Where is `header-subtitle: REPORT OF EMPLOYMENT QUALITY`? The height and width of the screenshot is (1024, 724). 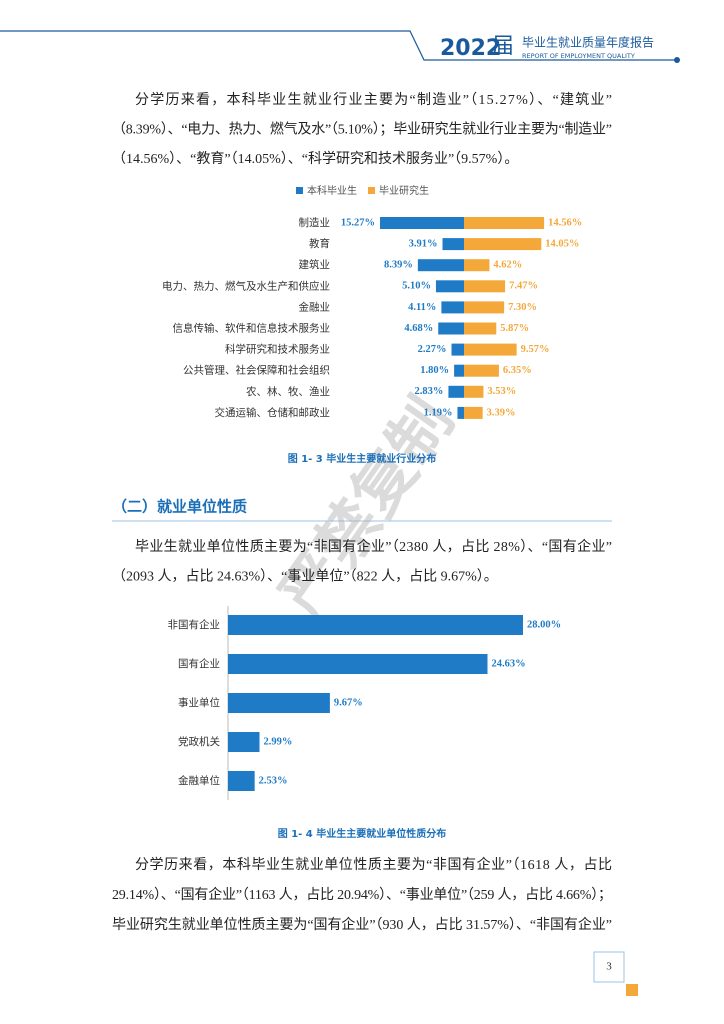 header-subtitle: REPORT OF EMPLOYMENT QUALITY is located at coordinates (578, 56).